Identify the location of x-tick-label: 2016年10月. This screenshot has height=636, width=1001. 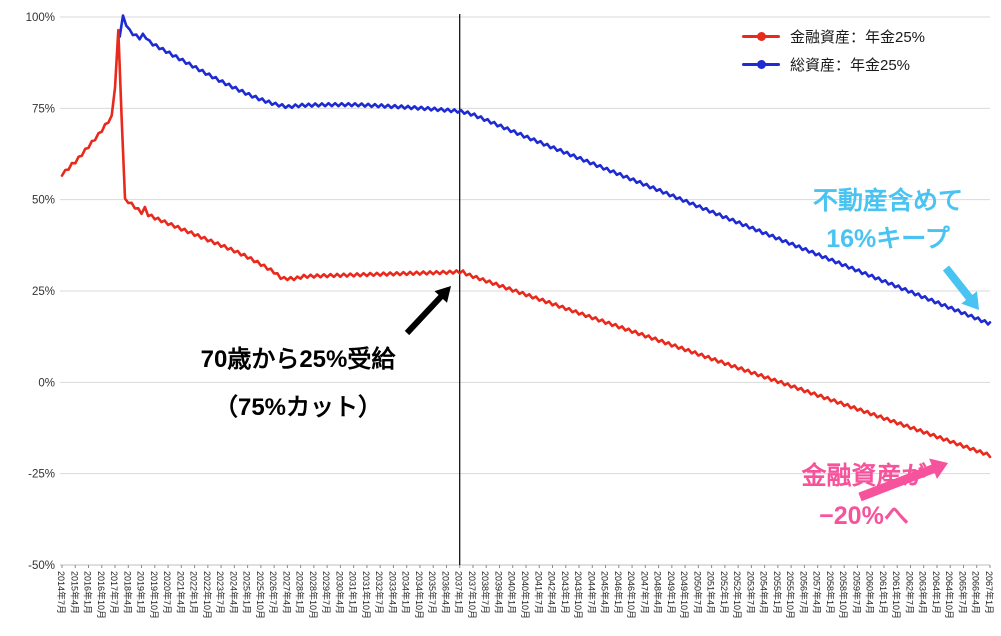
(101, 595).